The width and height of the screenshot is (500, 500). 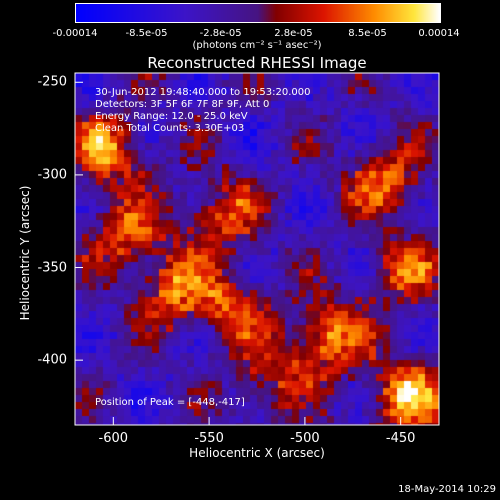 I want to click on annotation-peak: Position of Peak = [-448,-417], so click(x=170, y=402).